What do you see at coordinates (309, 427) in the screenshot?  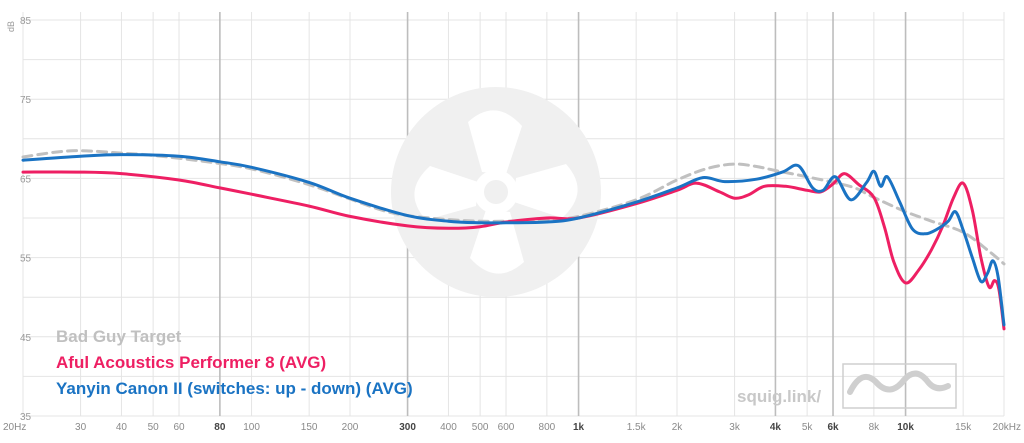 I see `x-tick-label: 150` at bounding box center [309, 427].